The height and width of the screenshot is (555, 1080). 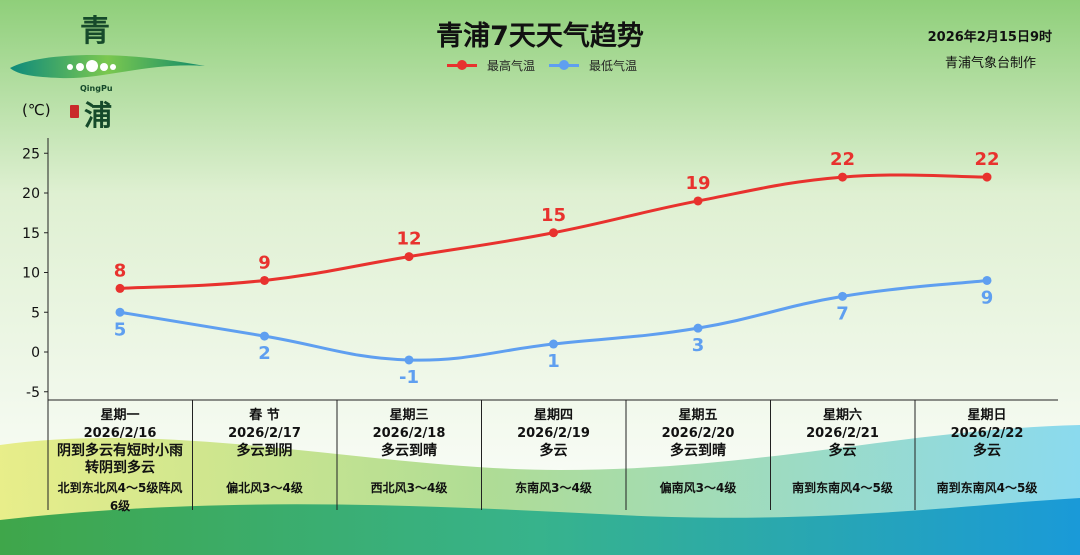 I want to click on high-temp-label: 12, so click(x=408, y=239).